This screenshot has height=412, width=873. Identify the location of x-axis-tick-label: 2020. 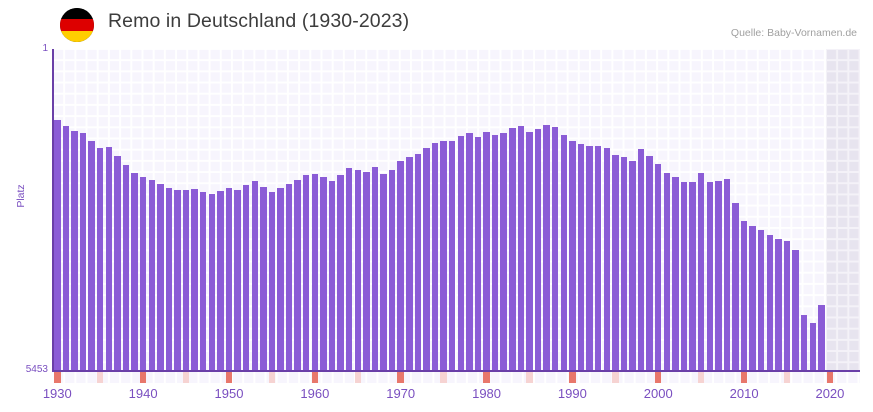
(830, 393).